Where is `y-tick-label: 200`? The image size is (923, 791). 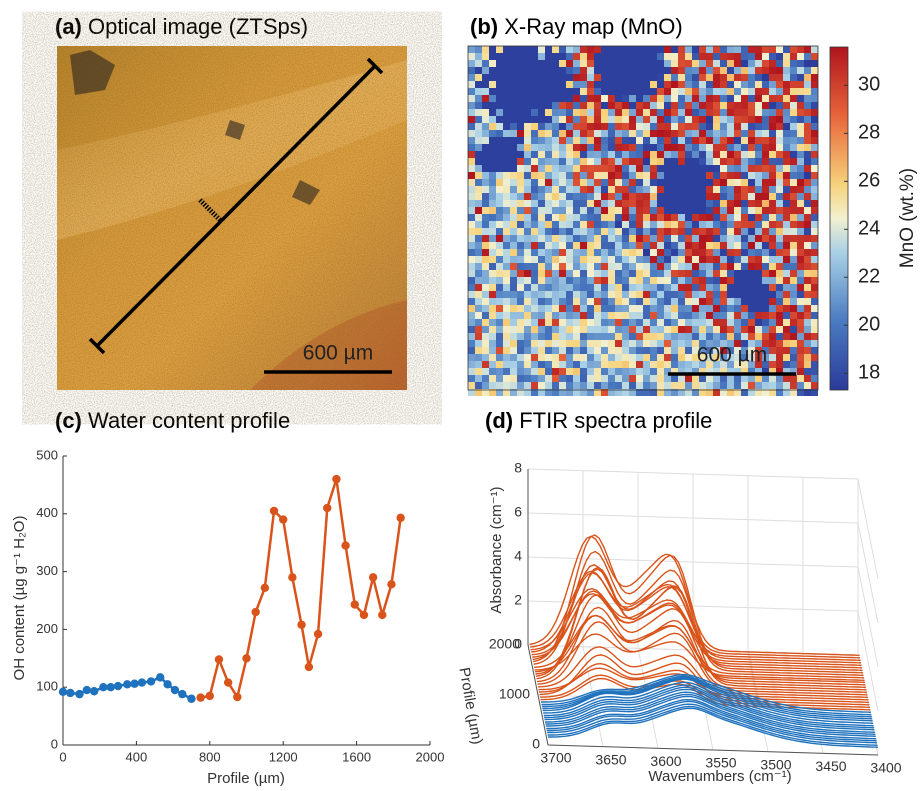
y-tick-label: 200 is located at coordinates (47, 628).